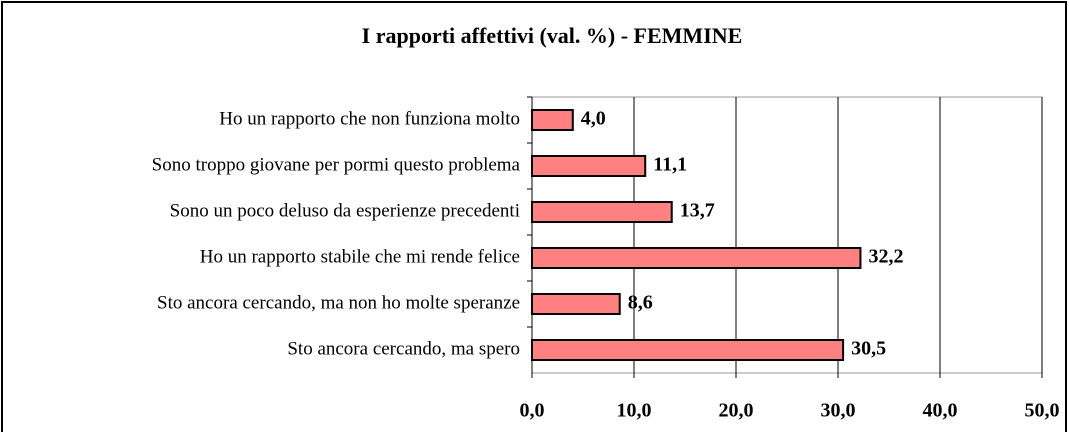  I want to click on data-label: 32,2, so click(885, 257).